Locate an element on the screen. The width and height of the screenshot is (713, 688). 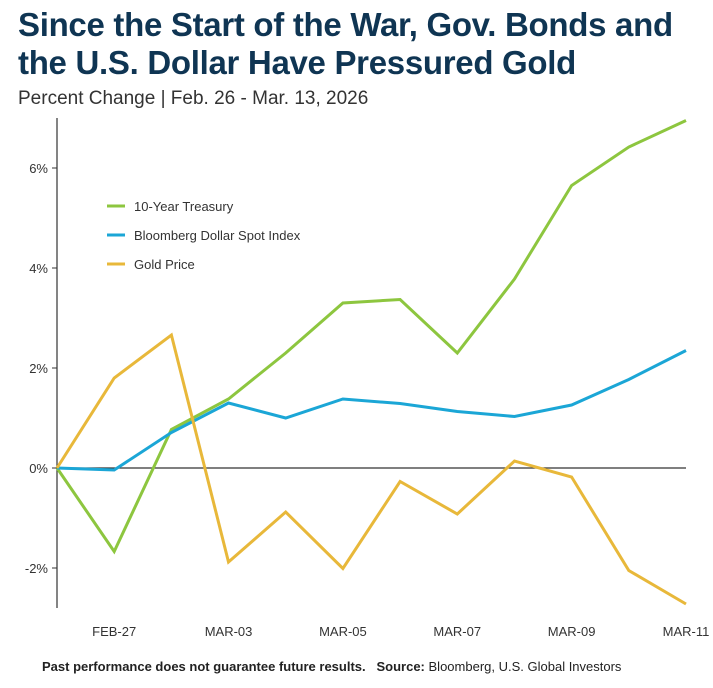
x-tick-label: MAR-07 is located at coordinates (457, 631).